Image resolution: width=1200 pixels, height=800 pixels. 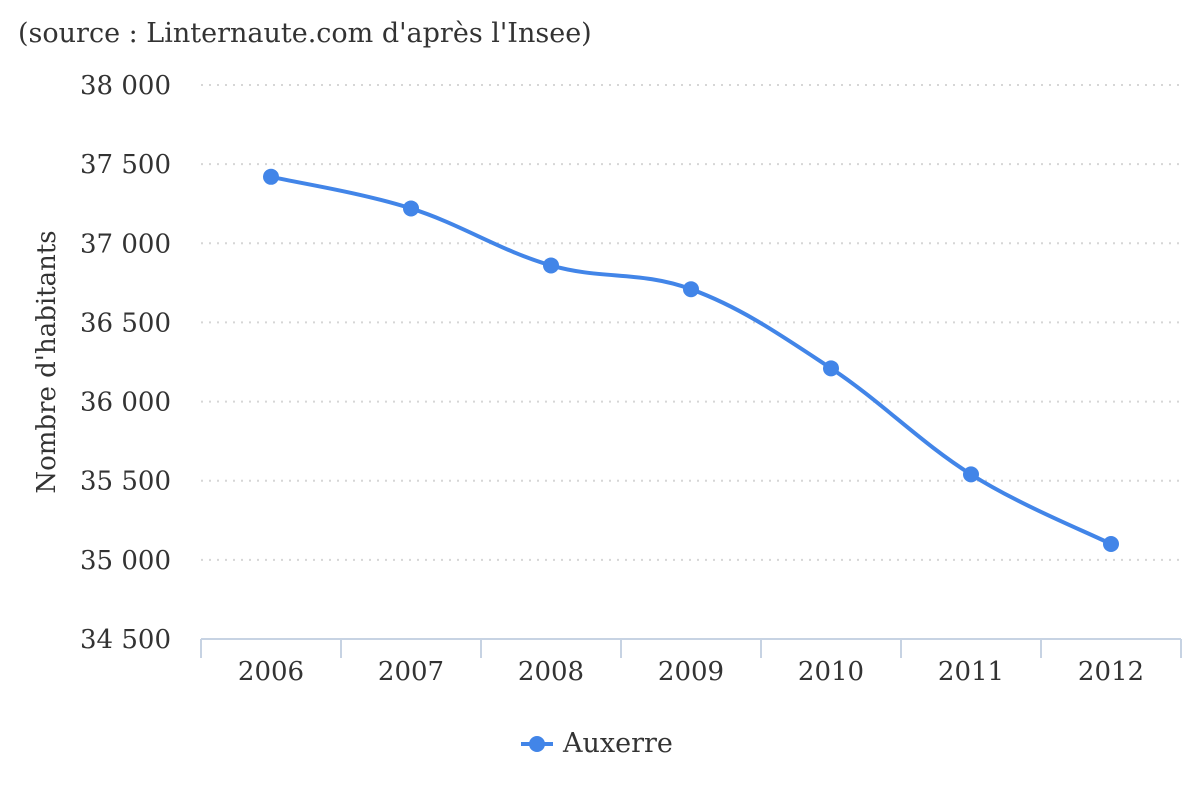 What do you see at coordinates (125, 165) in the screenshot?
I see `y-tick-label: 37 500` at bounding box center [125, 165].